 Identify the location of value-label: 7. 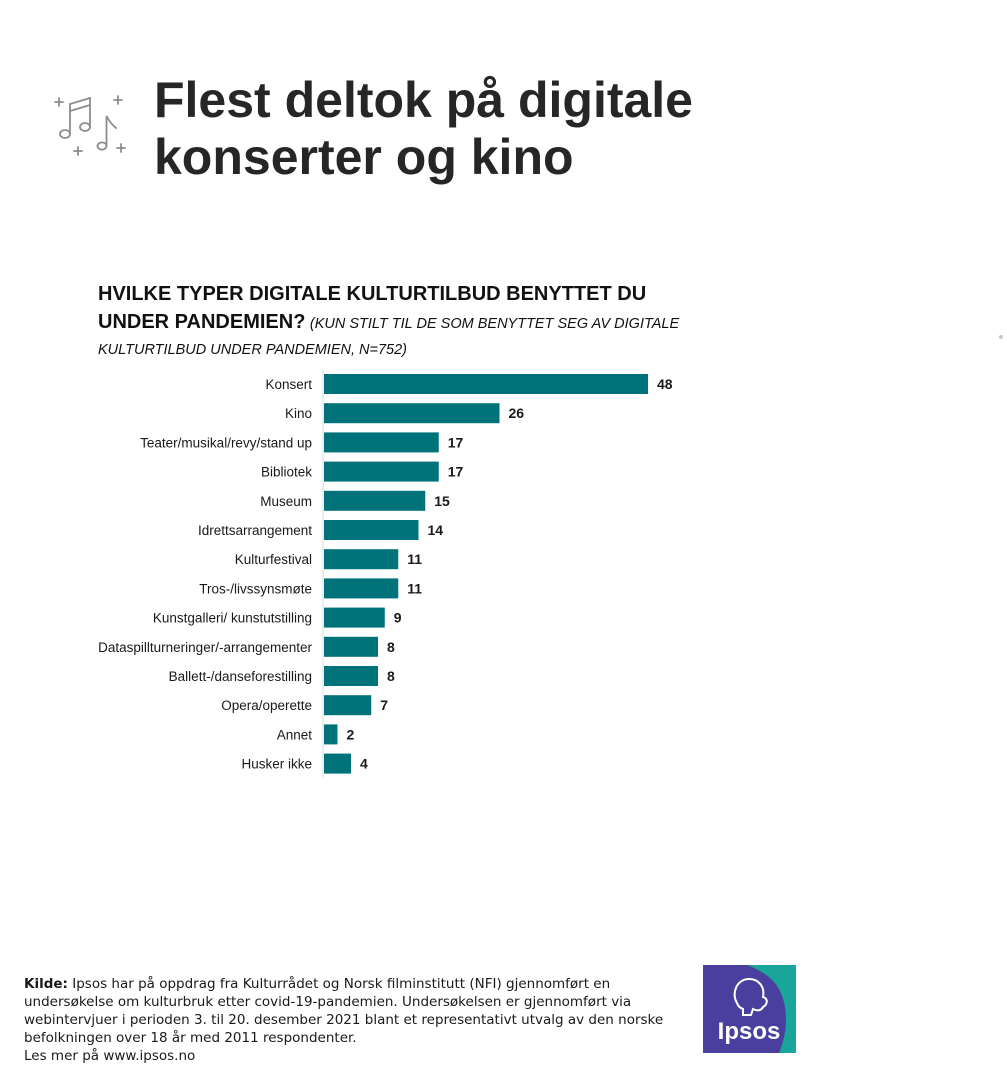
(384, 705).